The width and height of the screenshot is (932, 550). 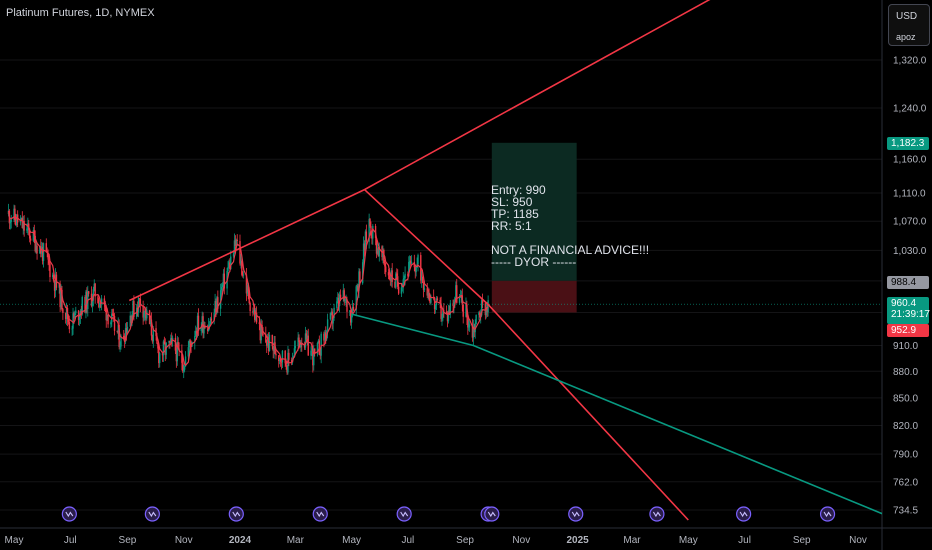 I want to click on x-tick-label: Mar, so click(x=296, y=540).